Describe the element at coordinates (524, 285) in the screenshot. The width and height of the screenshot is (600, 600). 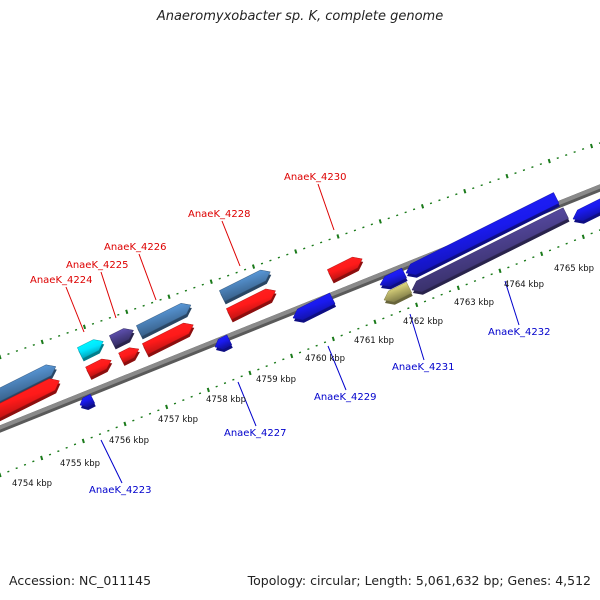
I see `scale-label: 4764 kbp` at that location.